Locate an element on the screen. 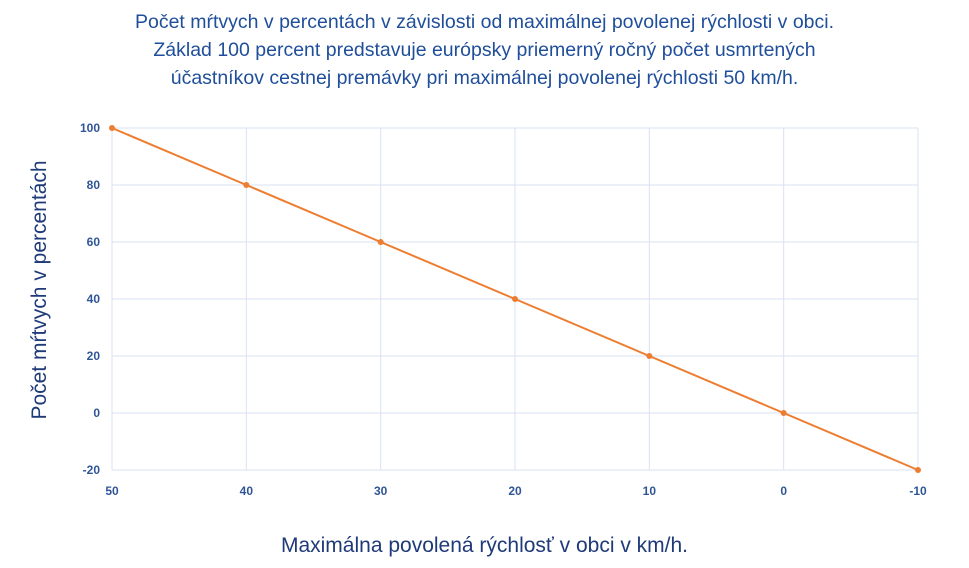  x-tick-label: 30 is located at coordinates (381, 491).